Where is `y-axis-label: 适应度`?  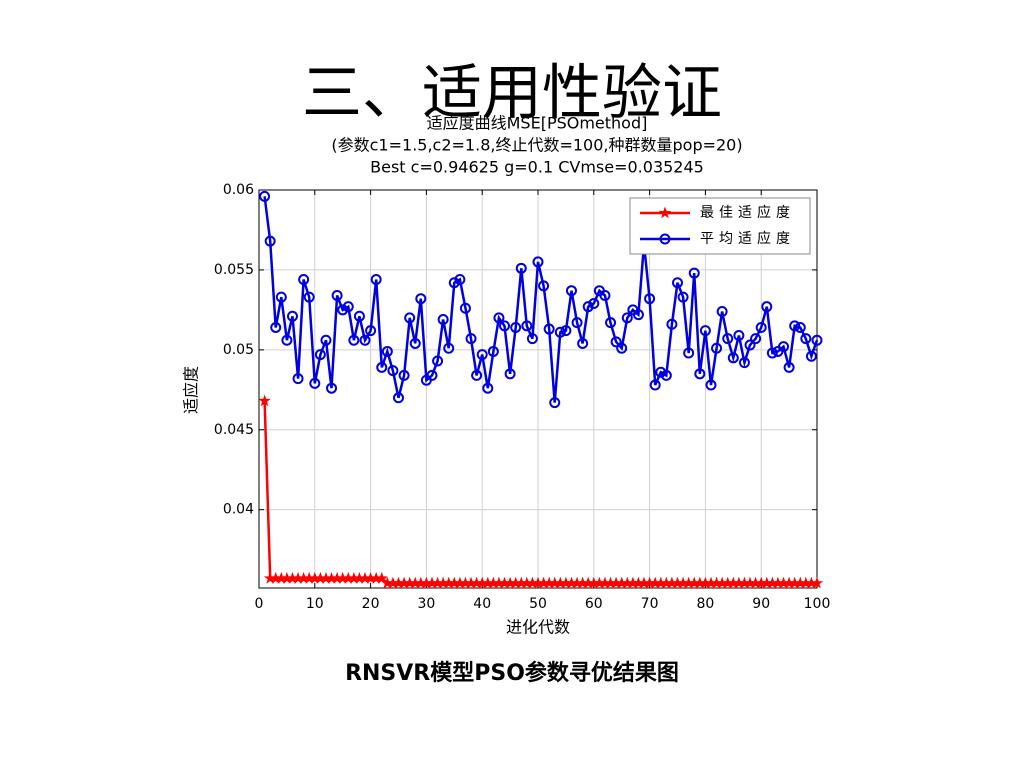
y-axis-label: 适应度 is located at coordinates (191, 390).